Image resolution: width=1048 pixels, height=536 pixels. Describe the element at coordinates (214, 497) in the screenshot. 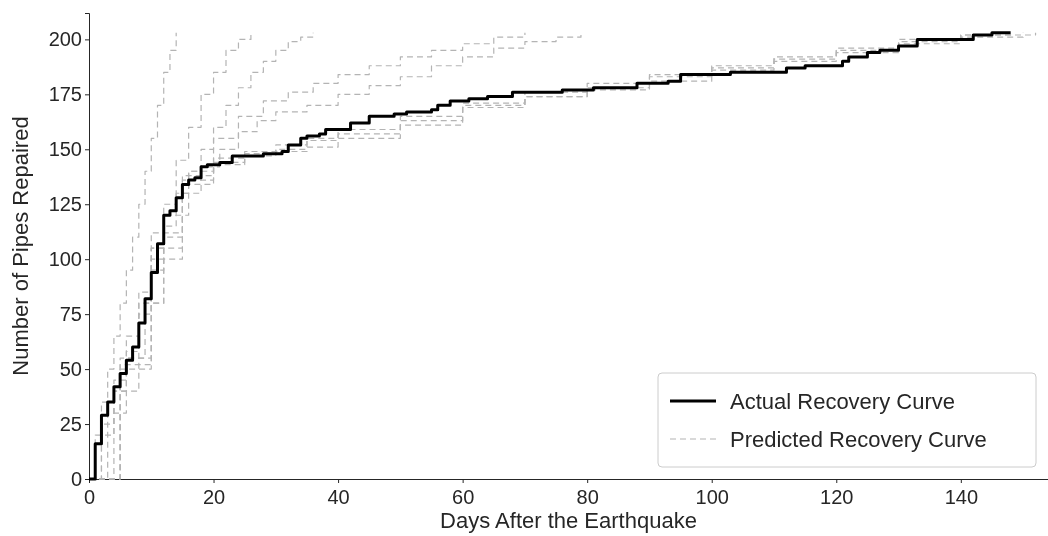

I see `x-tick-label: 20` at that location.